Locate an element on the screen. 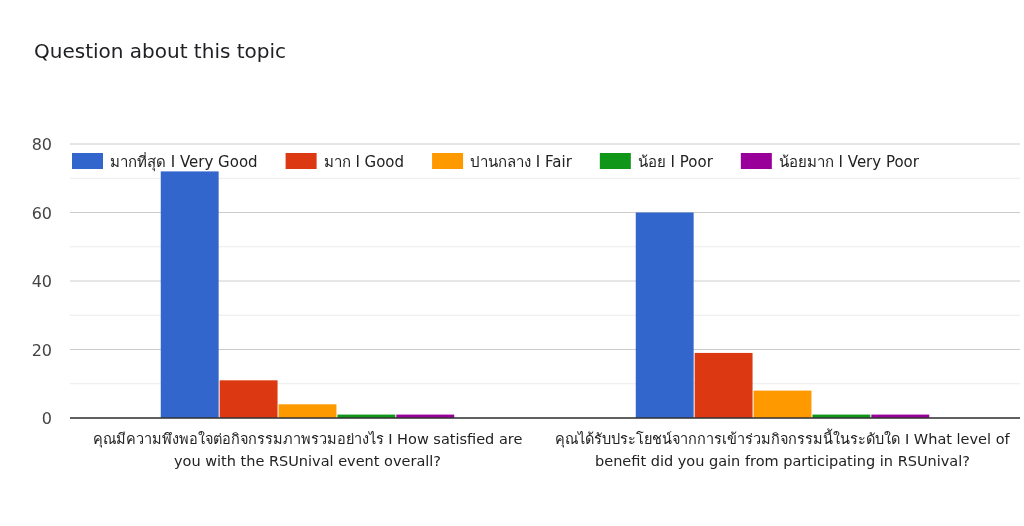 Image resolution: width=1024 pixels, height=526 pixels. legend-label: ปานกลาง I Fair is located at coordinates (521, 162).